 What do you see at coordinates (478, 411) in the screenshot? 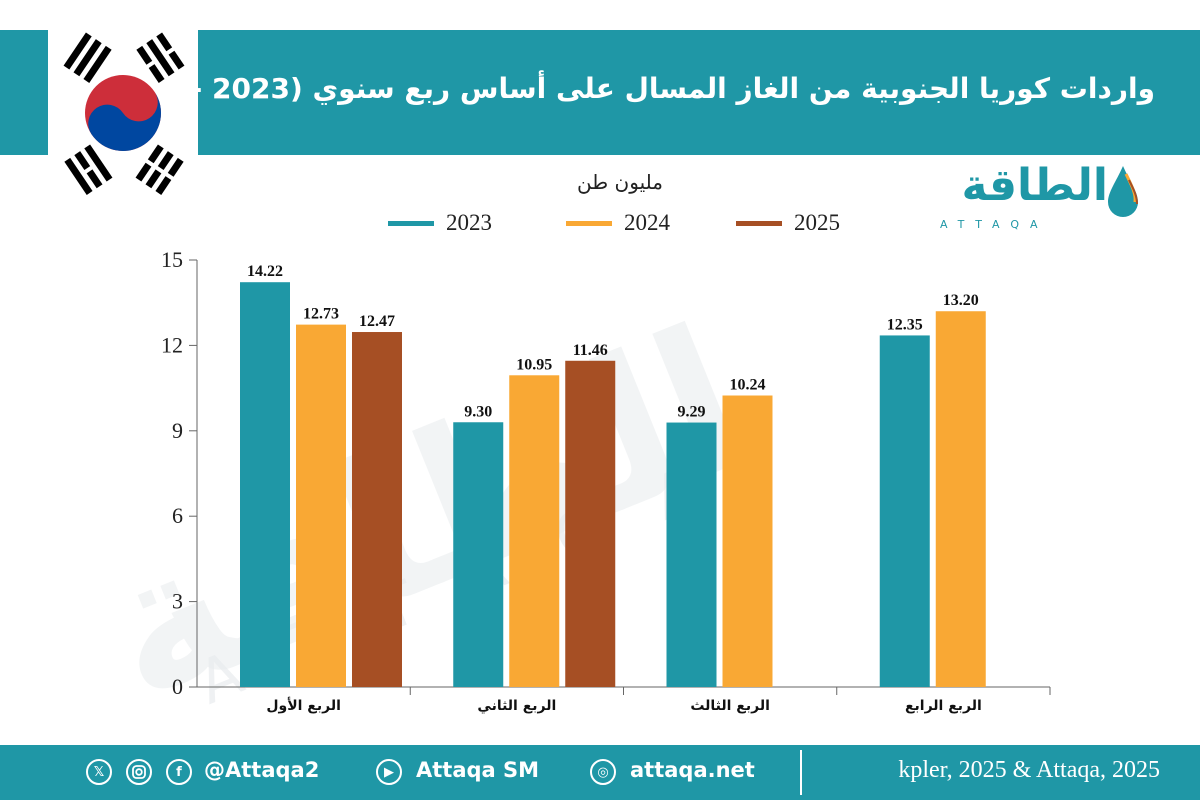
I see `data-label: 9.30` at bounding box center [478, 411].